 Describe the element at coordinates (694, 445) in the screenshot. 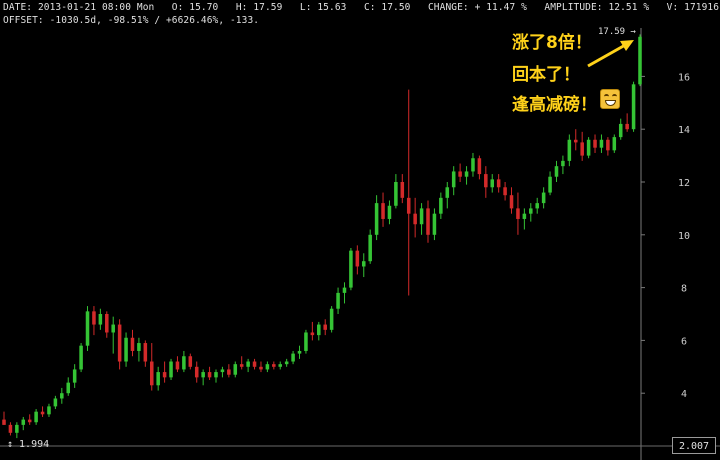

I see `crosshair-price-box: 2.007` at that location.